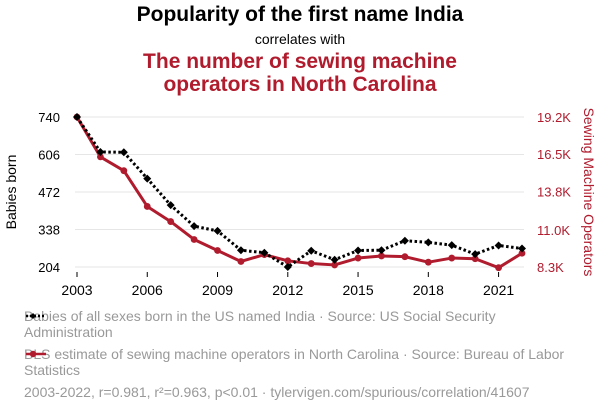  I want to click on right-tick-label: 13.8K, so click(554, 191).